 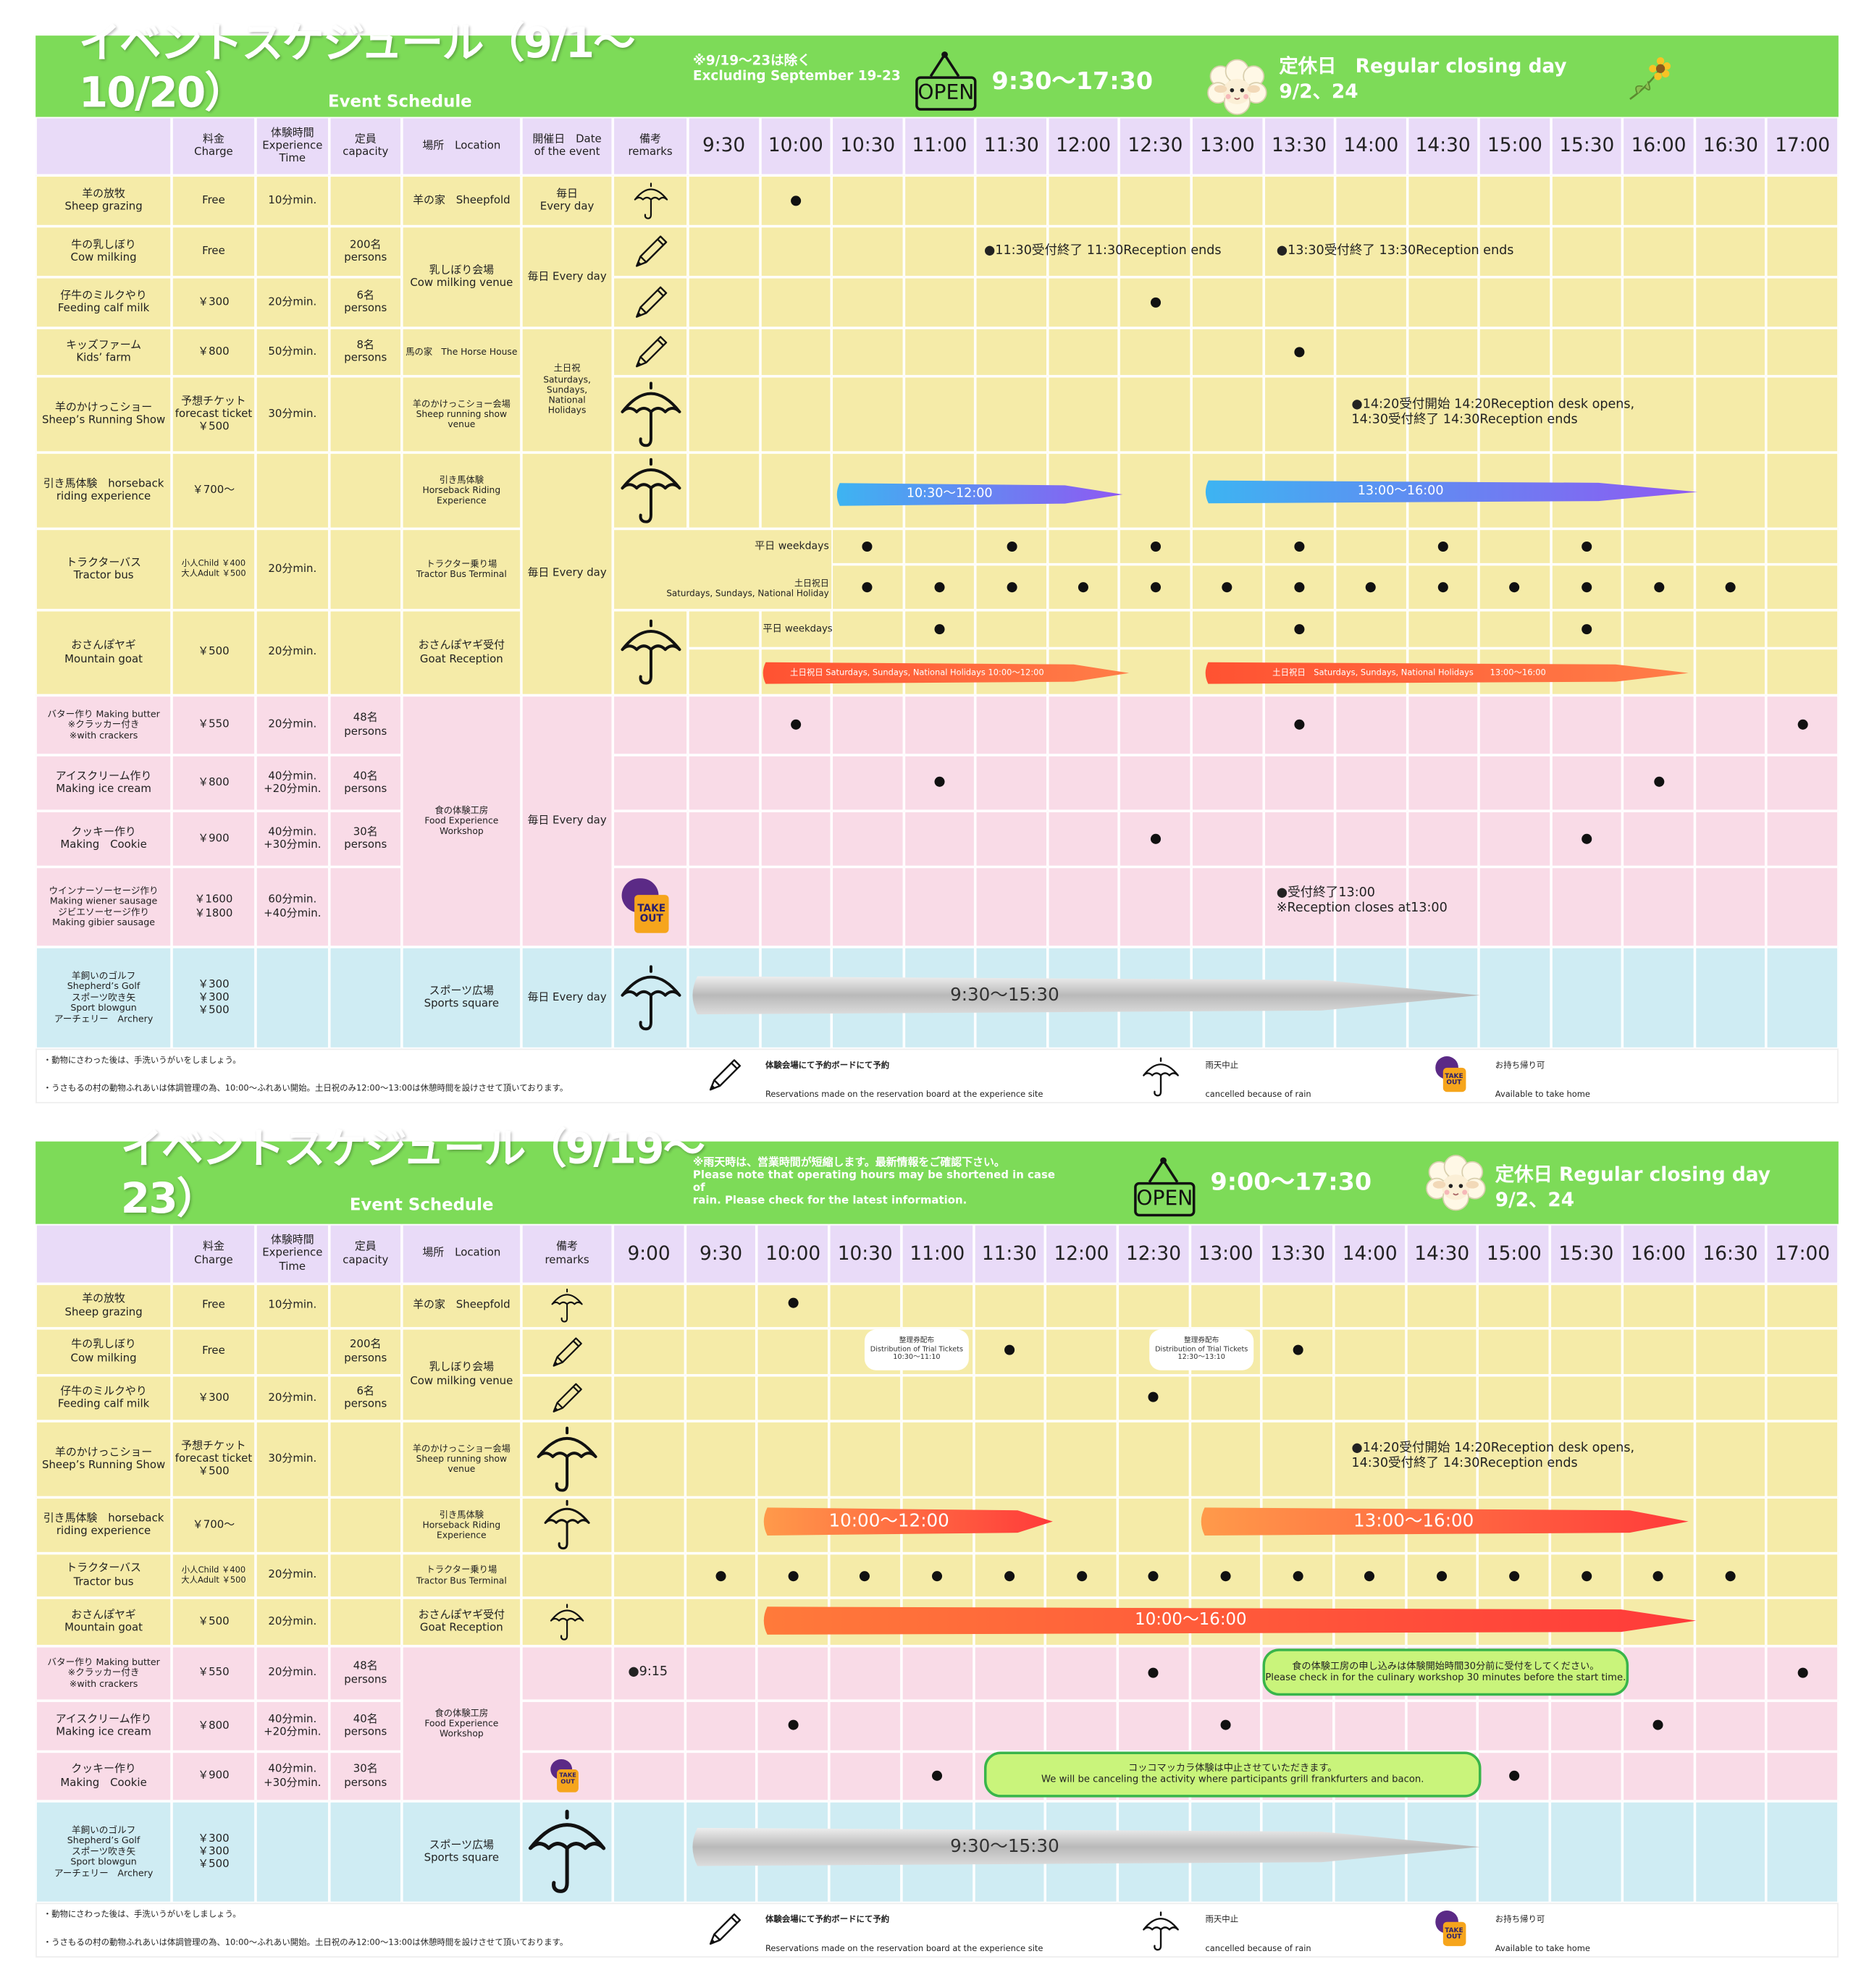 What do you see at coordinates (796, 146) in the screenshot?
I see `time-header: 10:00` at bounding box center [796, 146].